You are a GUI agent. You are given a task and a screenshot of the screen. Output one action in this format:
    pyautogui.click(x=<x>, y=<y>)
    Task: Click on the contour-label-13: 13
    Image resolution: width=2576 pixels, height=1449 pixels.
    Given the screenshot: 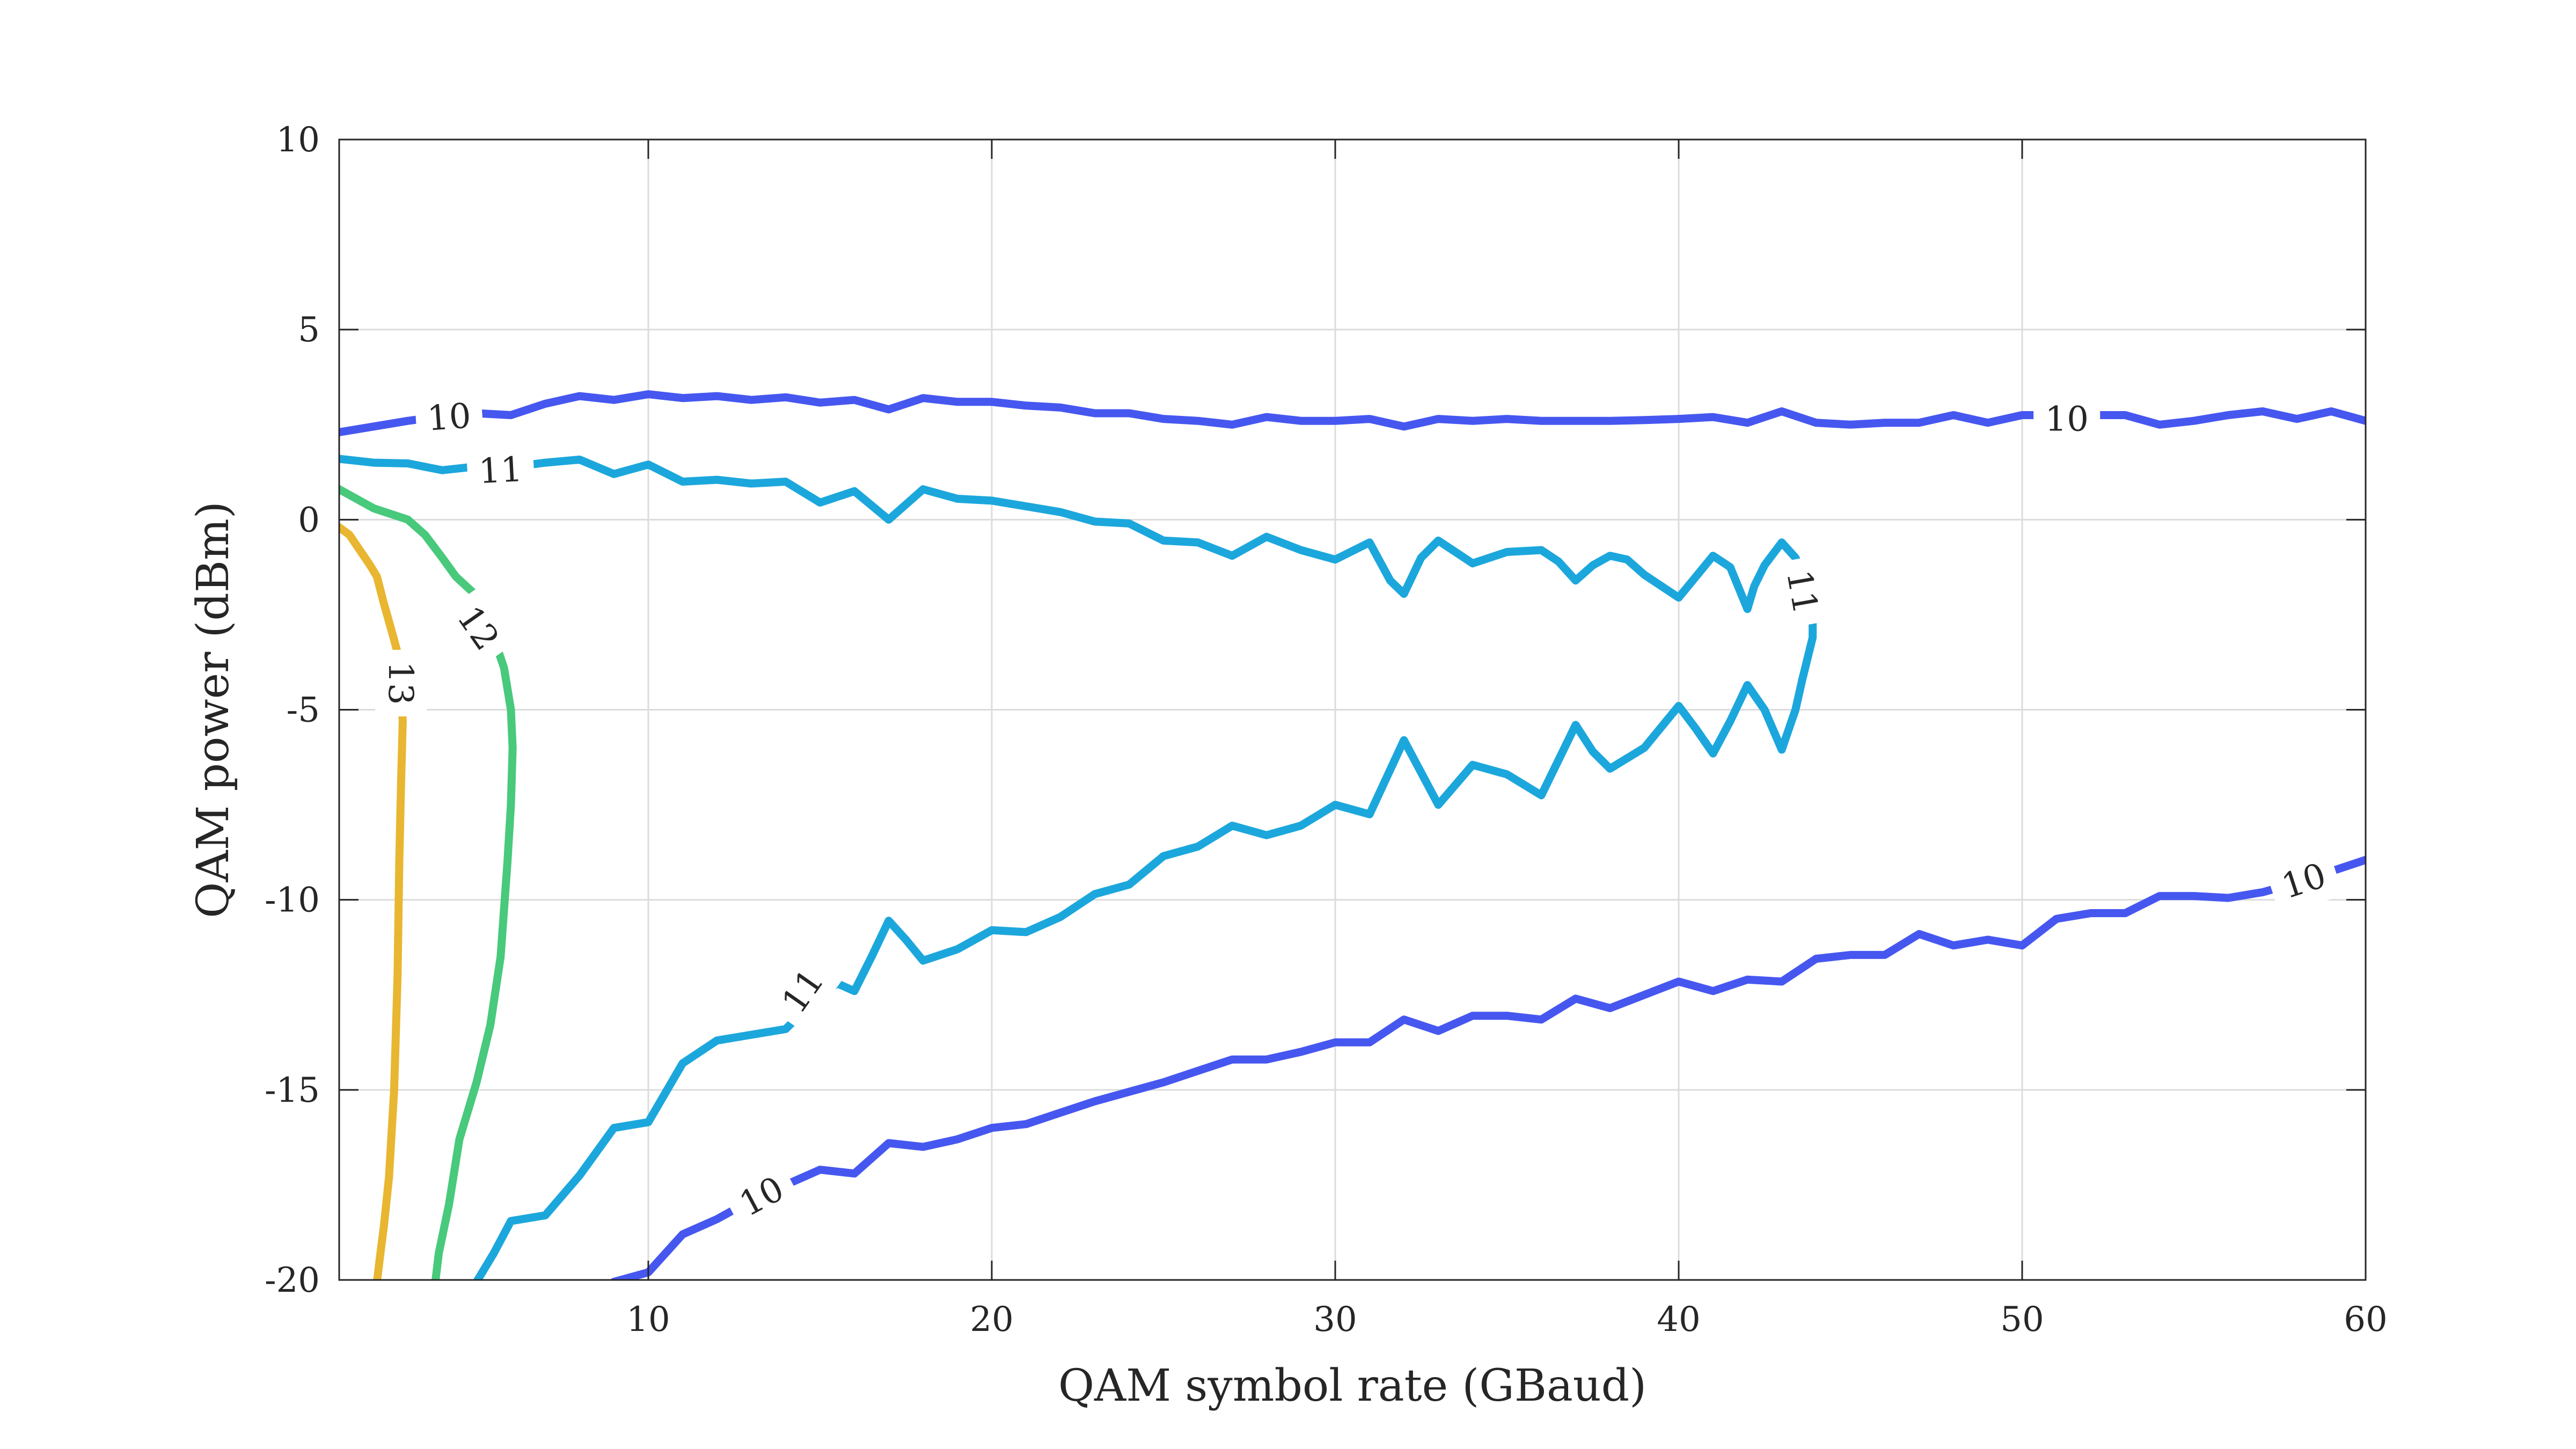 What is the action you would take?
    pyautogui.click(x=401, y=682)
    